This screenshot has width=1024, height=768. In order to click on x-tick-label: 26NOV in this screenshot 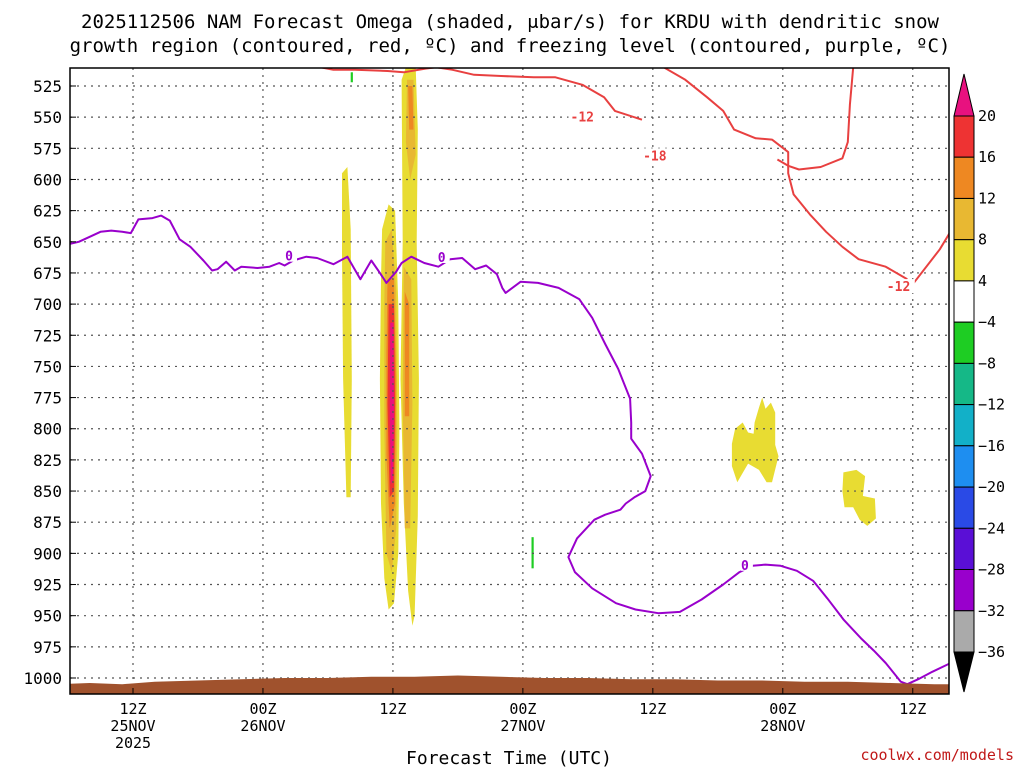, I will do `click(262, 726)`.